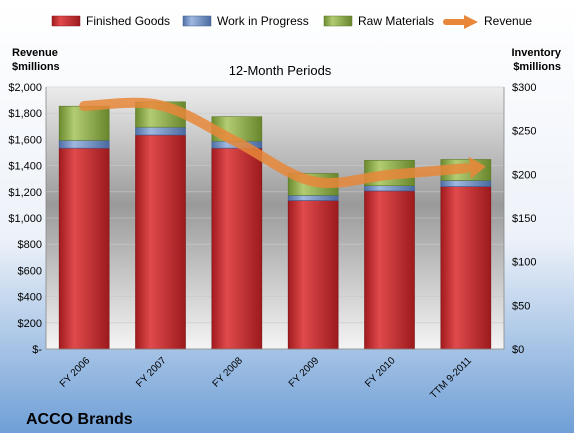 Image resolution: width=574 pixels, height=433 pixels. What do you see at coordinates (313, 197) in the screenshot?
I see `bar-work-in-progress-fy-2009` at bounding box center [313, 197].